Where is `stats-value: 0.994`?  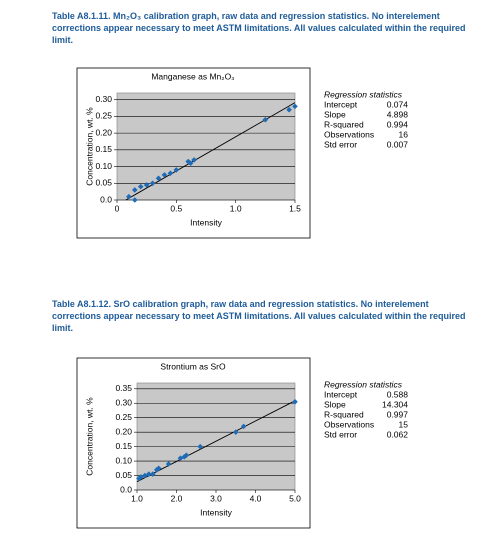 stats-value: 0.994 is located at coordinates (398, 124).